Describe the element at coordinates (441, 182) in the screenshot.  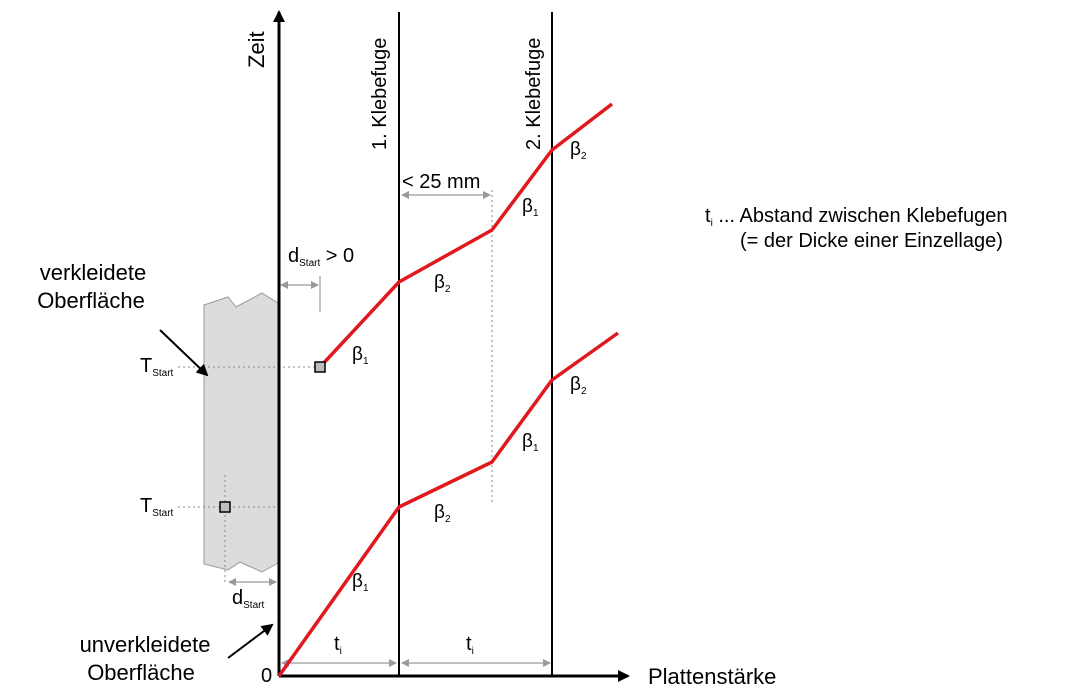
I see `less25-label: < 25 mm` at that location.